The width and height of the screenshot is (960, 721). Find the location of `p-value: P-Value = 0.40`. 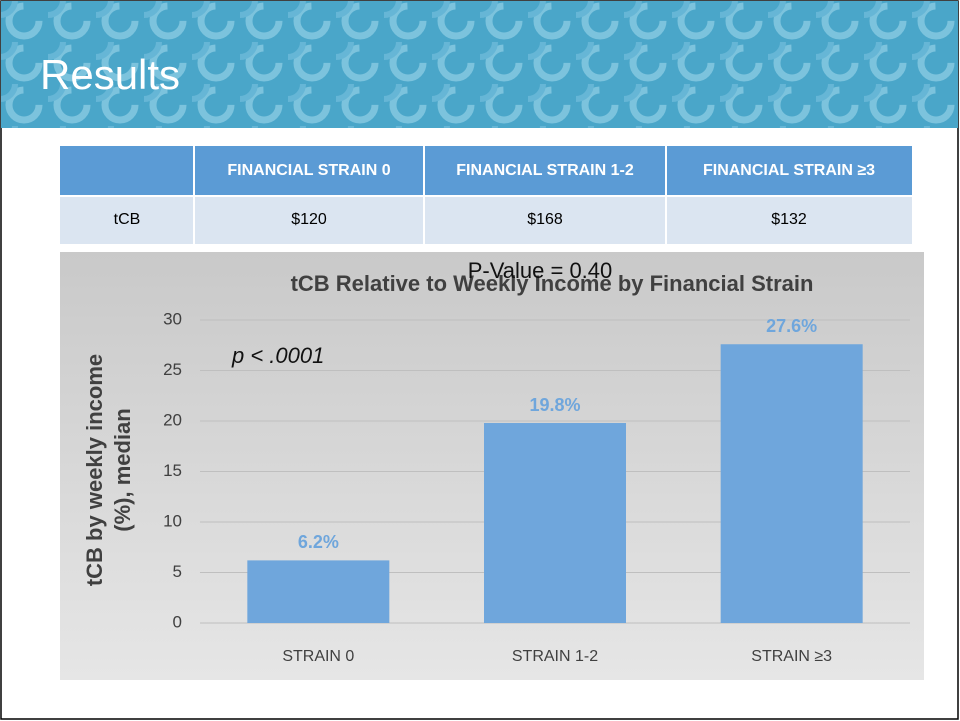

p-value: P-Value = 0.40 is located at coordinates (540, 270).